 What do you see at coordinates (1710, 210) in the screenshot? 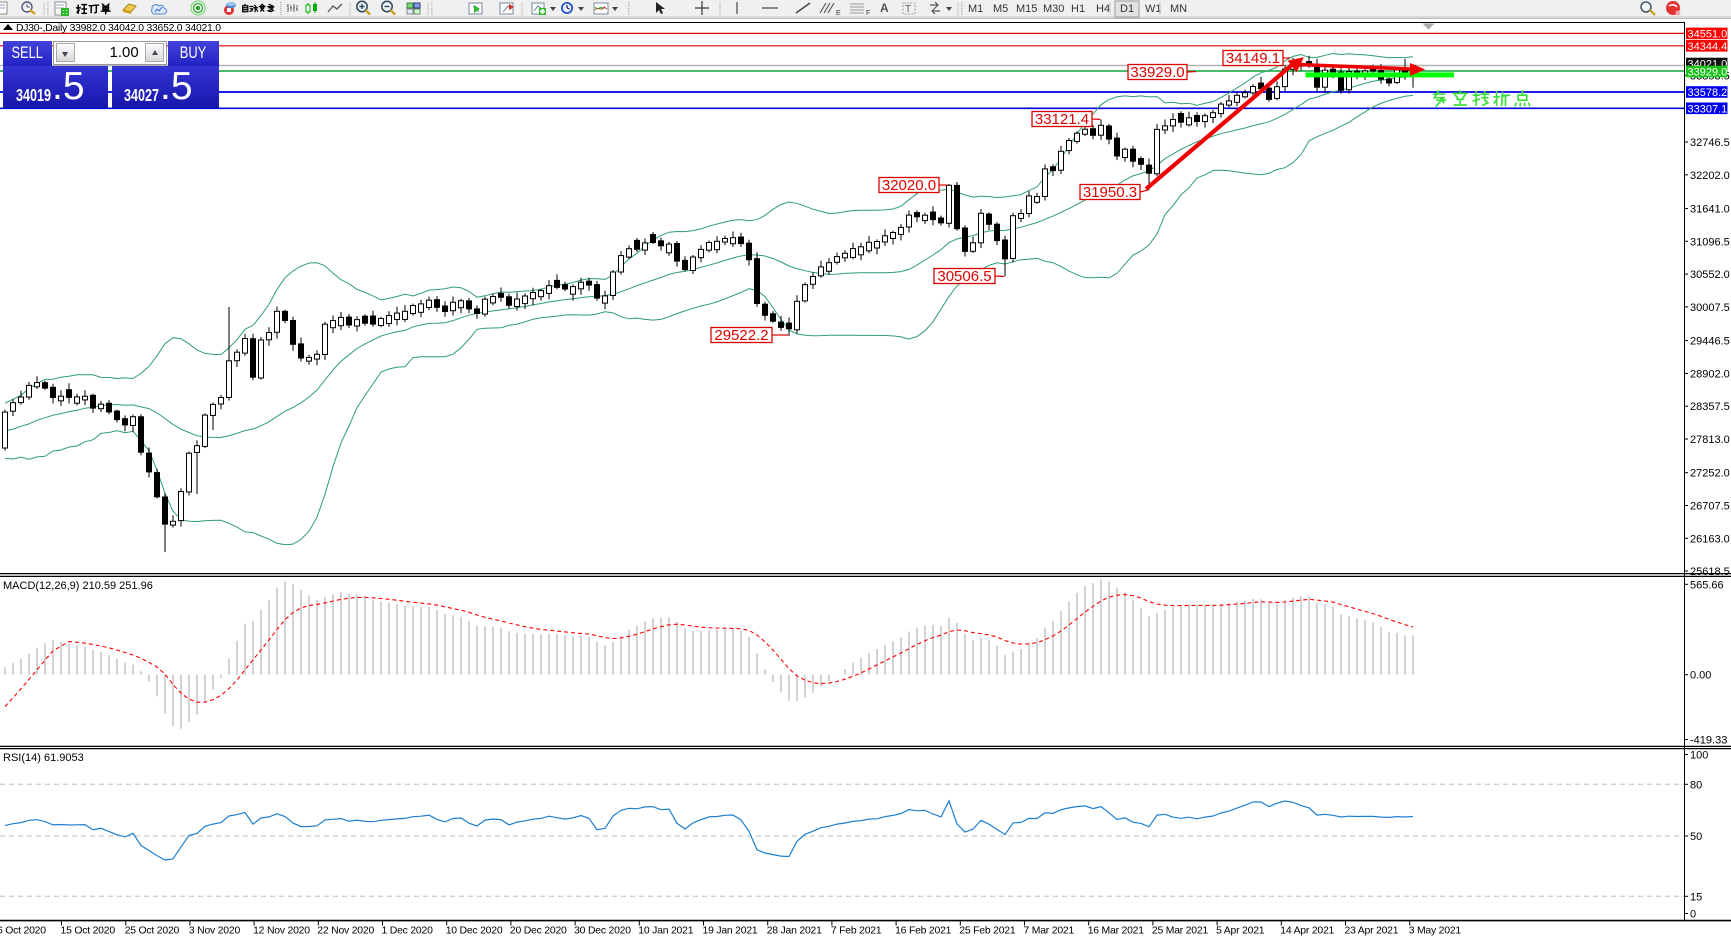
I see `svg-text: 31641.0` at bounding box center [1710, 210].